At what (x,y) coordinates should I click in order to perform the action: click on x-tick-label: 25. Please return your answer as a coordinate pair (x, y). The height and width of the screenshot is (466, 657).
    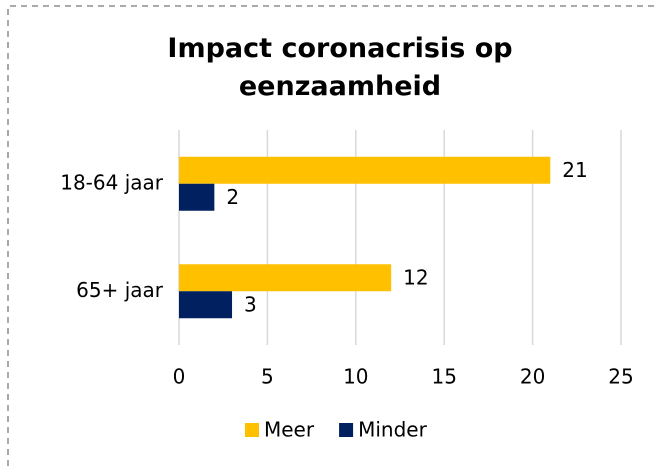
    Looking at the image, I should click on (620, 377).